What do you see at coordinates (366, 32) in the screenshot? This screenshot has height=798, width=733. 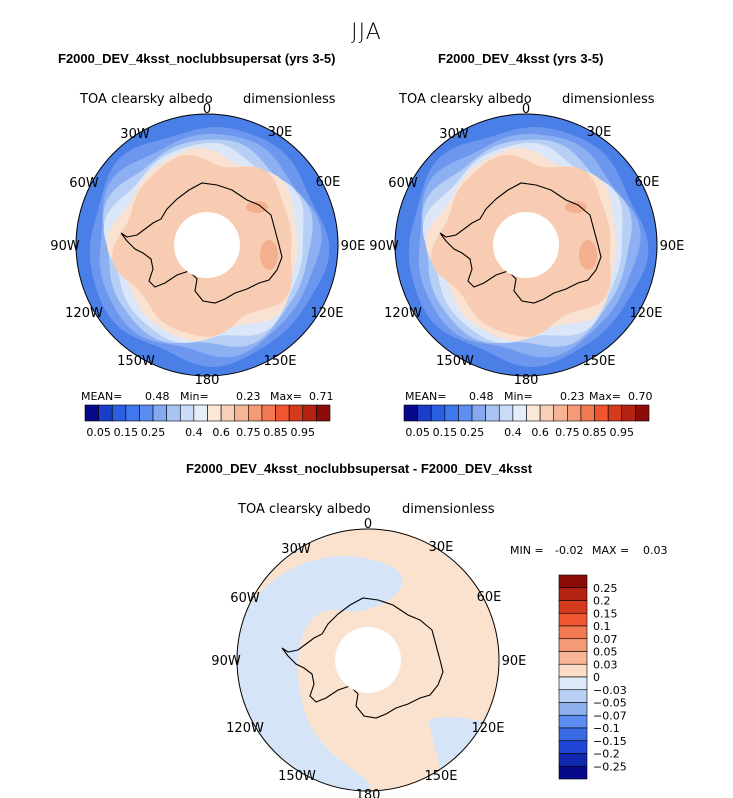 I see `season-title: JJA` at bounding box center [366, 32].